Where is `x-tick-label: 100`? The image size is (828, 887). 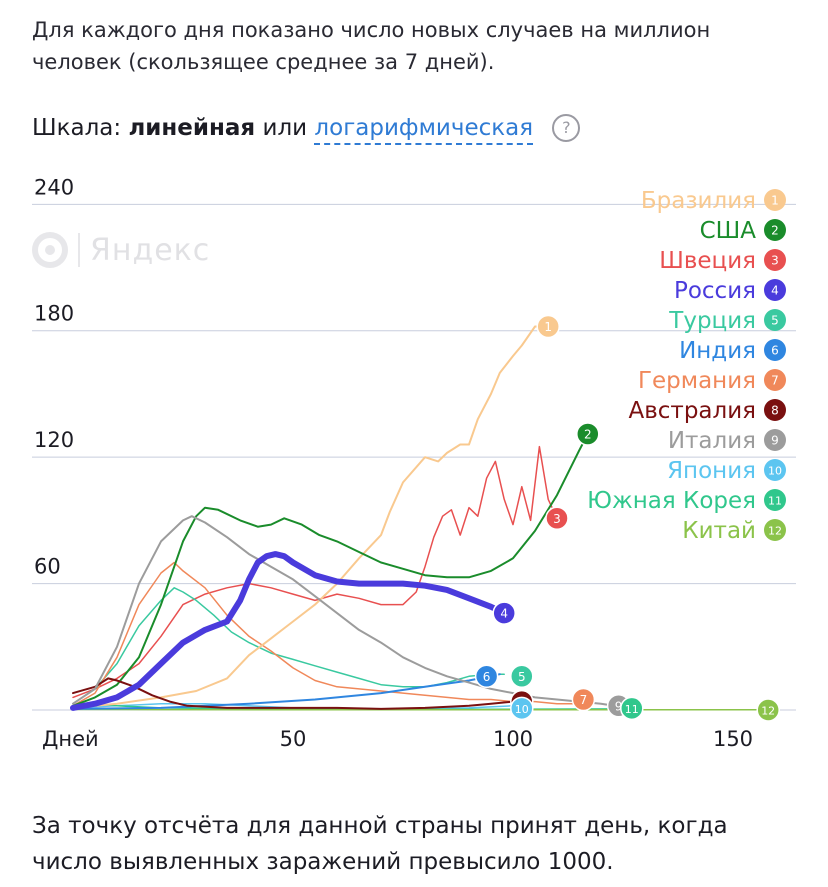 x-tick-label: 100 is located at coordinates (513, 739).